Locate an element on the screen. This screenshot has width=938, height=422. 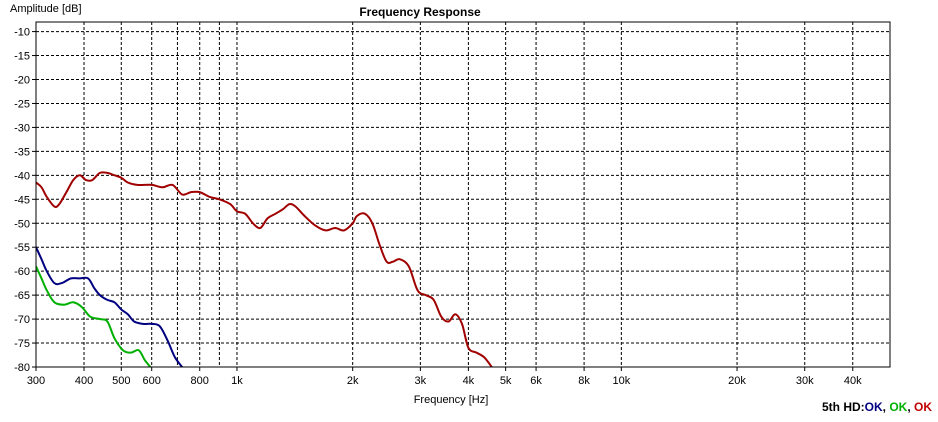
y-tick-label-14: -80 is located at coordinates (22, 368).